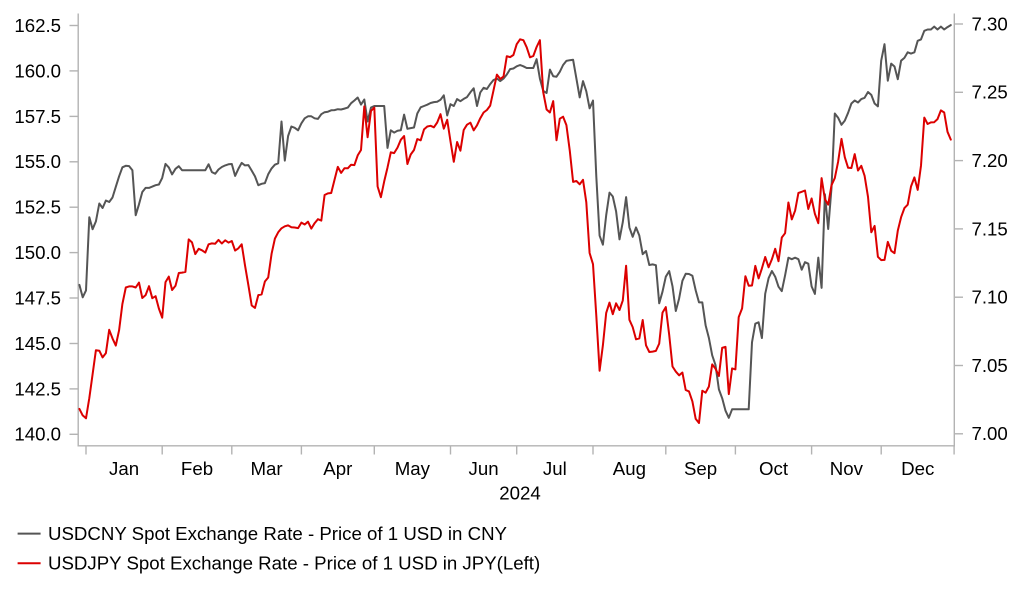 The width and height of the screenshot is (1022, 602). I want to click on svg-text: Aug, so click(629, 468).